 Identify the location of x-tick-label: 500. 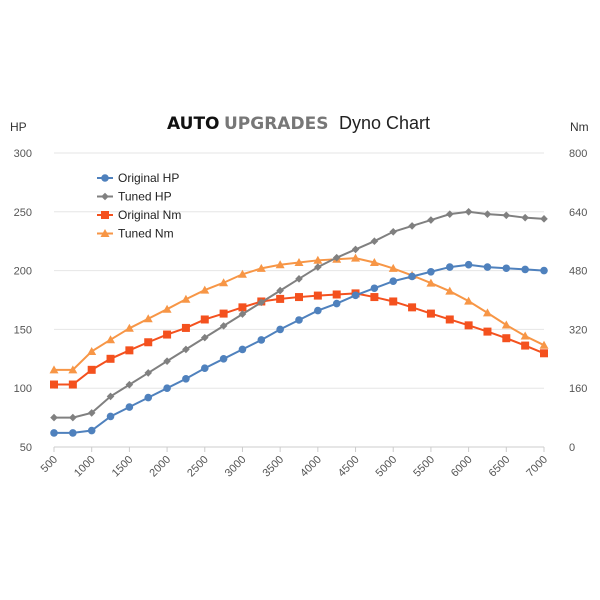
(49, 464).